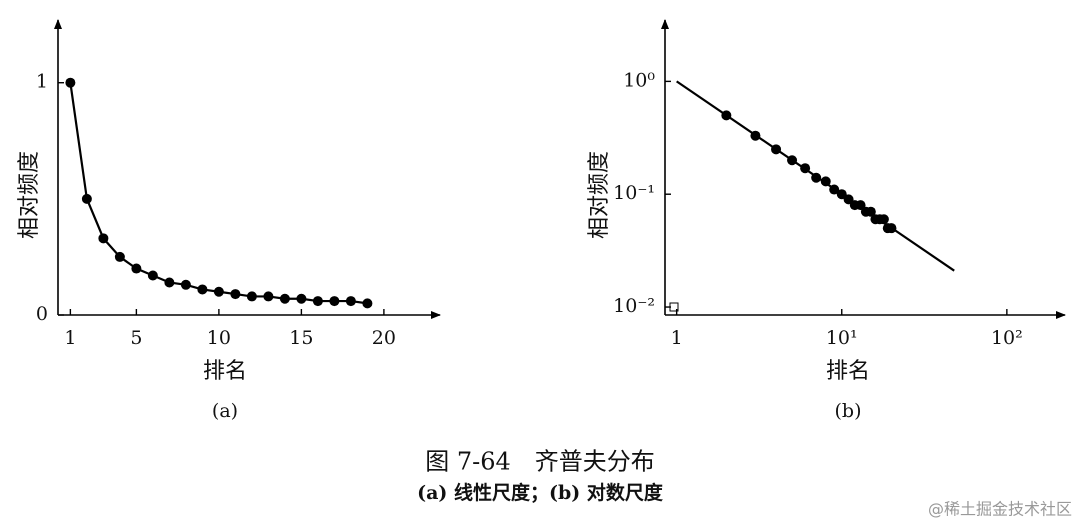  I want to click on y-tick-label: 10⁻², so click(634, 306).